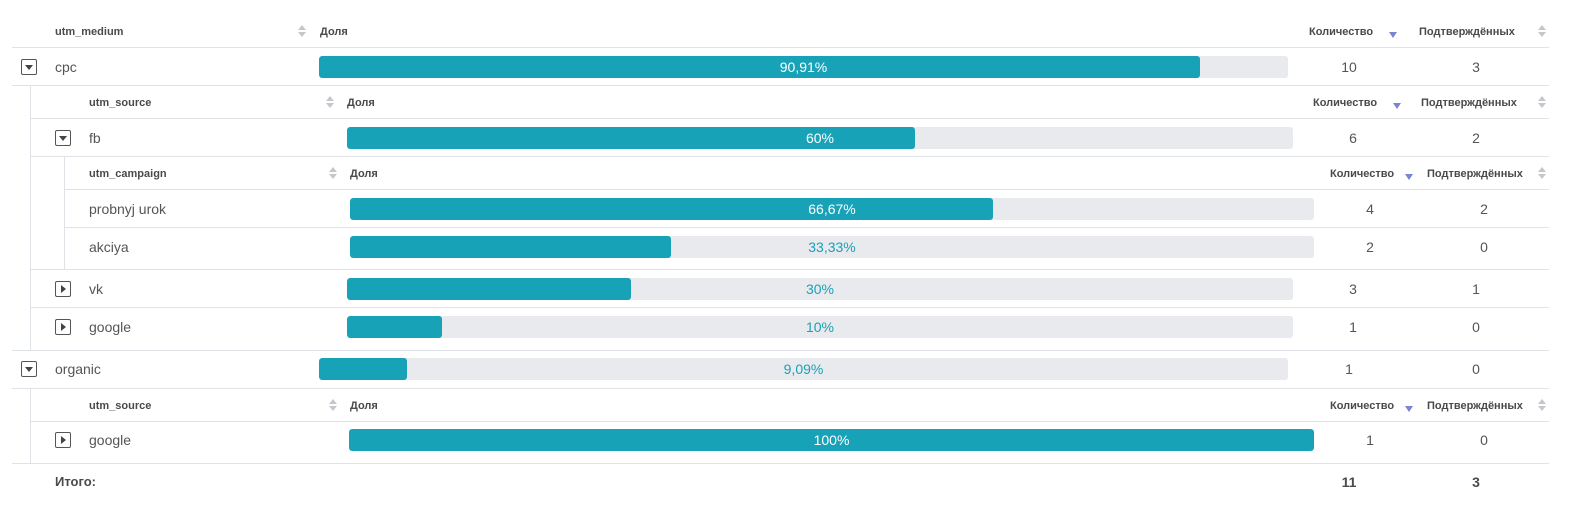 This screenshot has width=1595, height=521. What do you see at coordinates (95, 138) in the screenshot?
I see `row-label-fb: fb` at bounding box center [95, 138].